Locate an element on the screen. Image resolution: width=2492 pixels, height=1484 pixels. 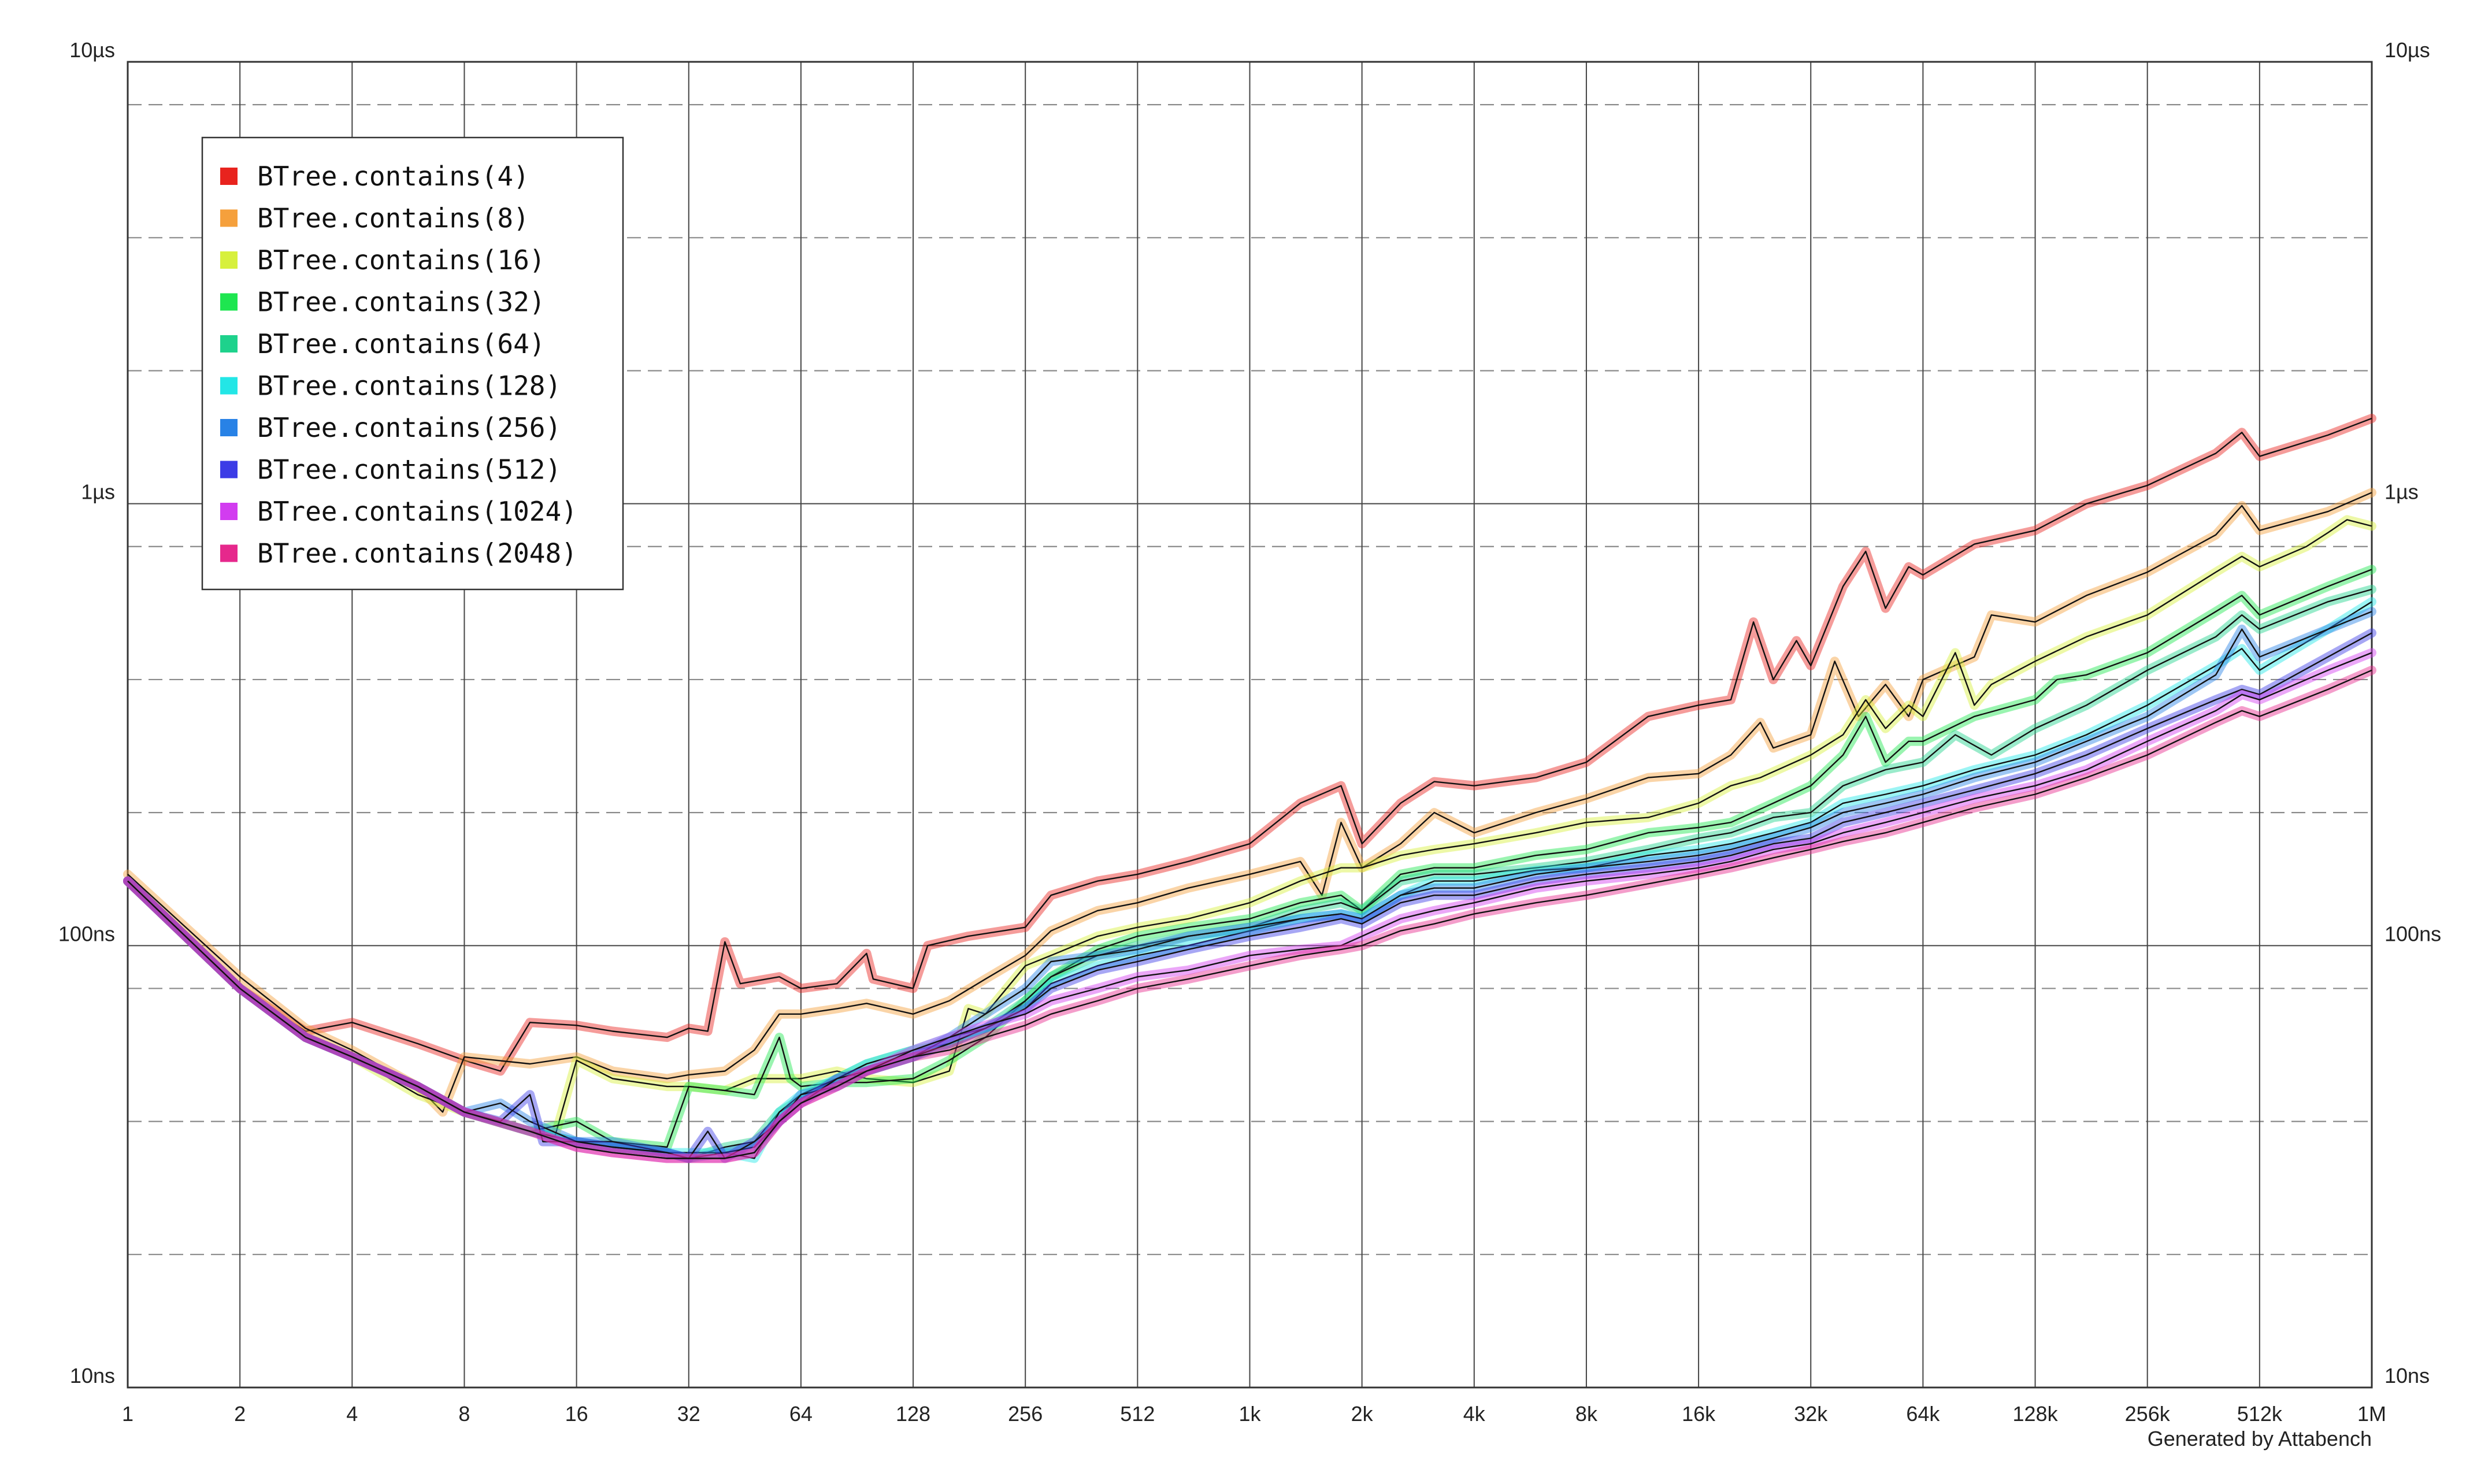
x-tick-label: 512k is located at coordinates (2260, 1414).